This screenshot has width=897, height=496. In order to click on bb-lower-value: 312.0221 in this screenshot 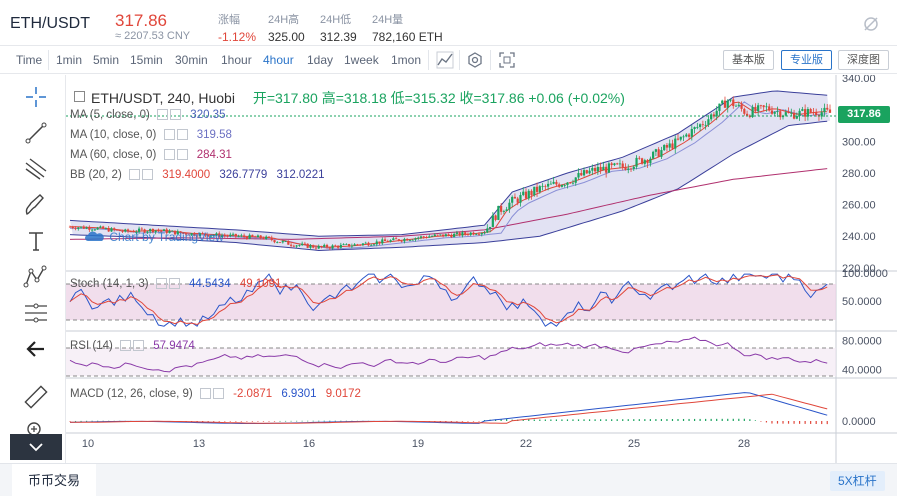, I will do `click(300, 175)`.